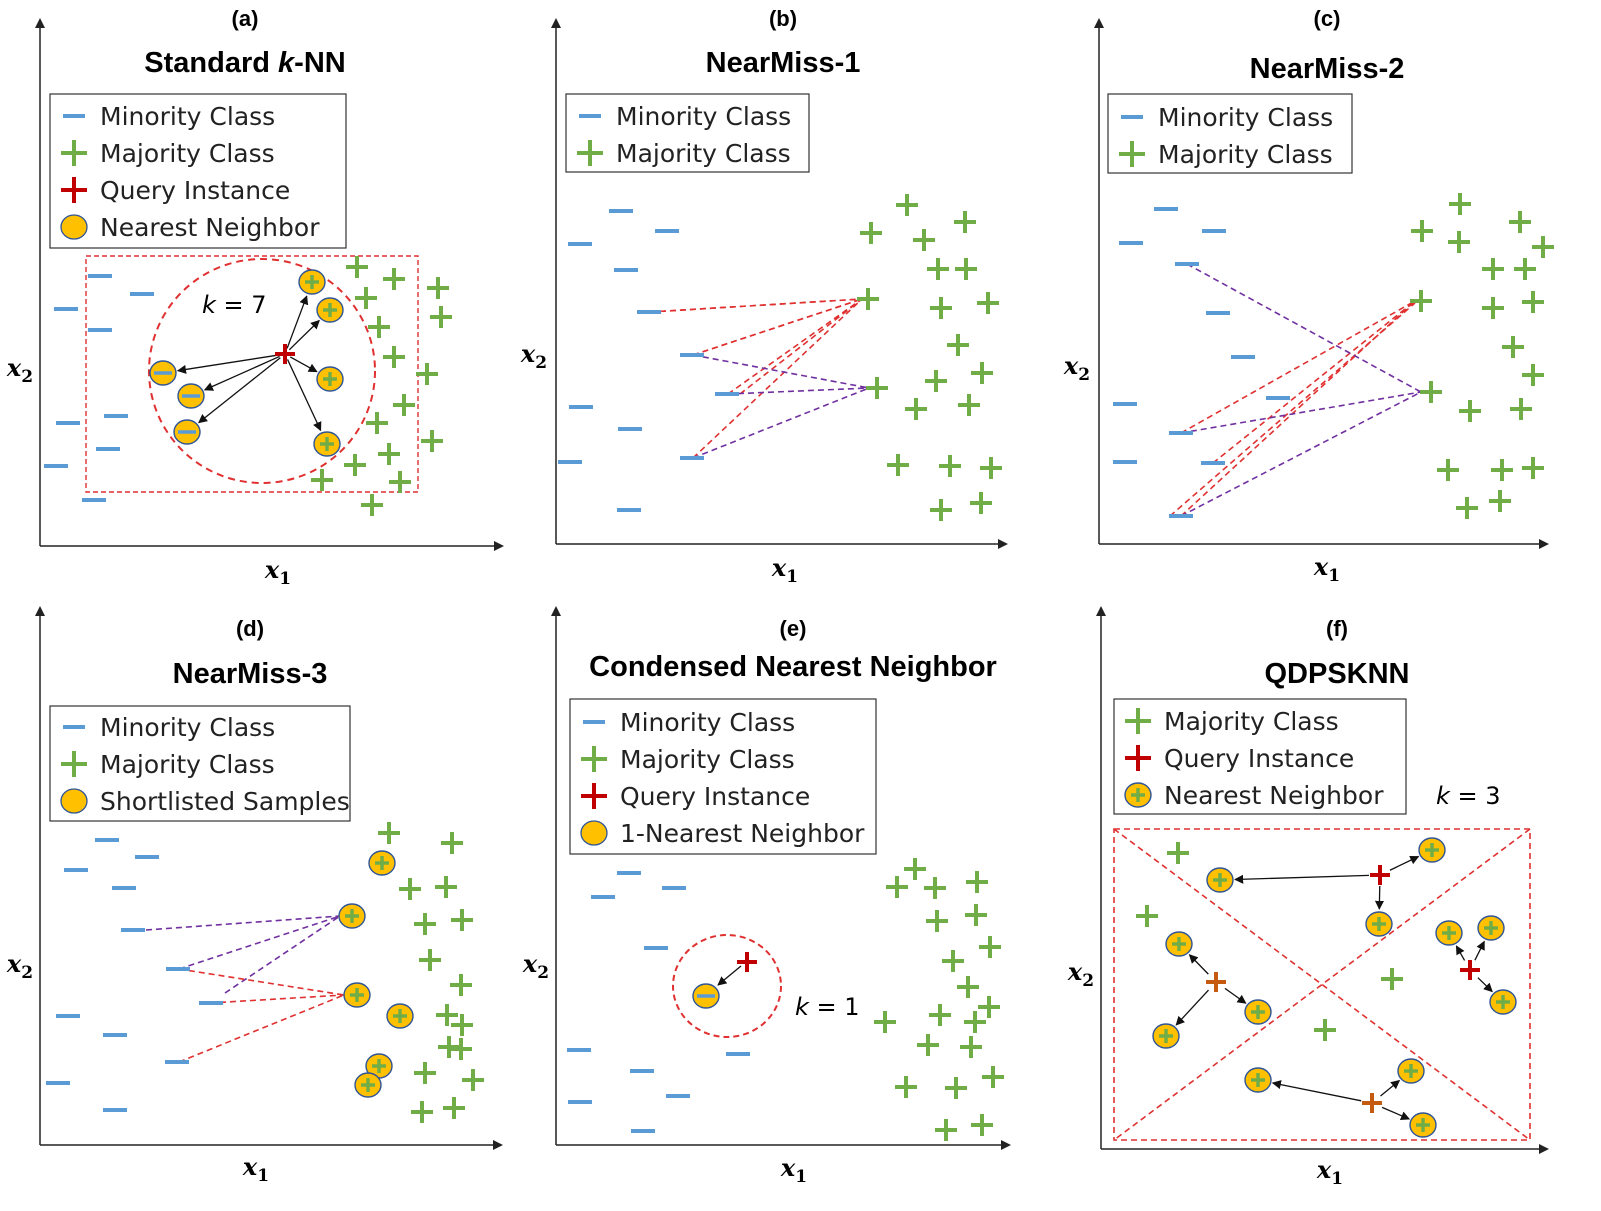  I want to click on legend-circle, so click(594, 833).